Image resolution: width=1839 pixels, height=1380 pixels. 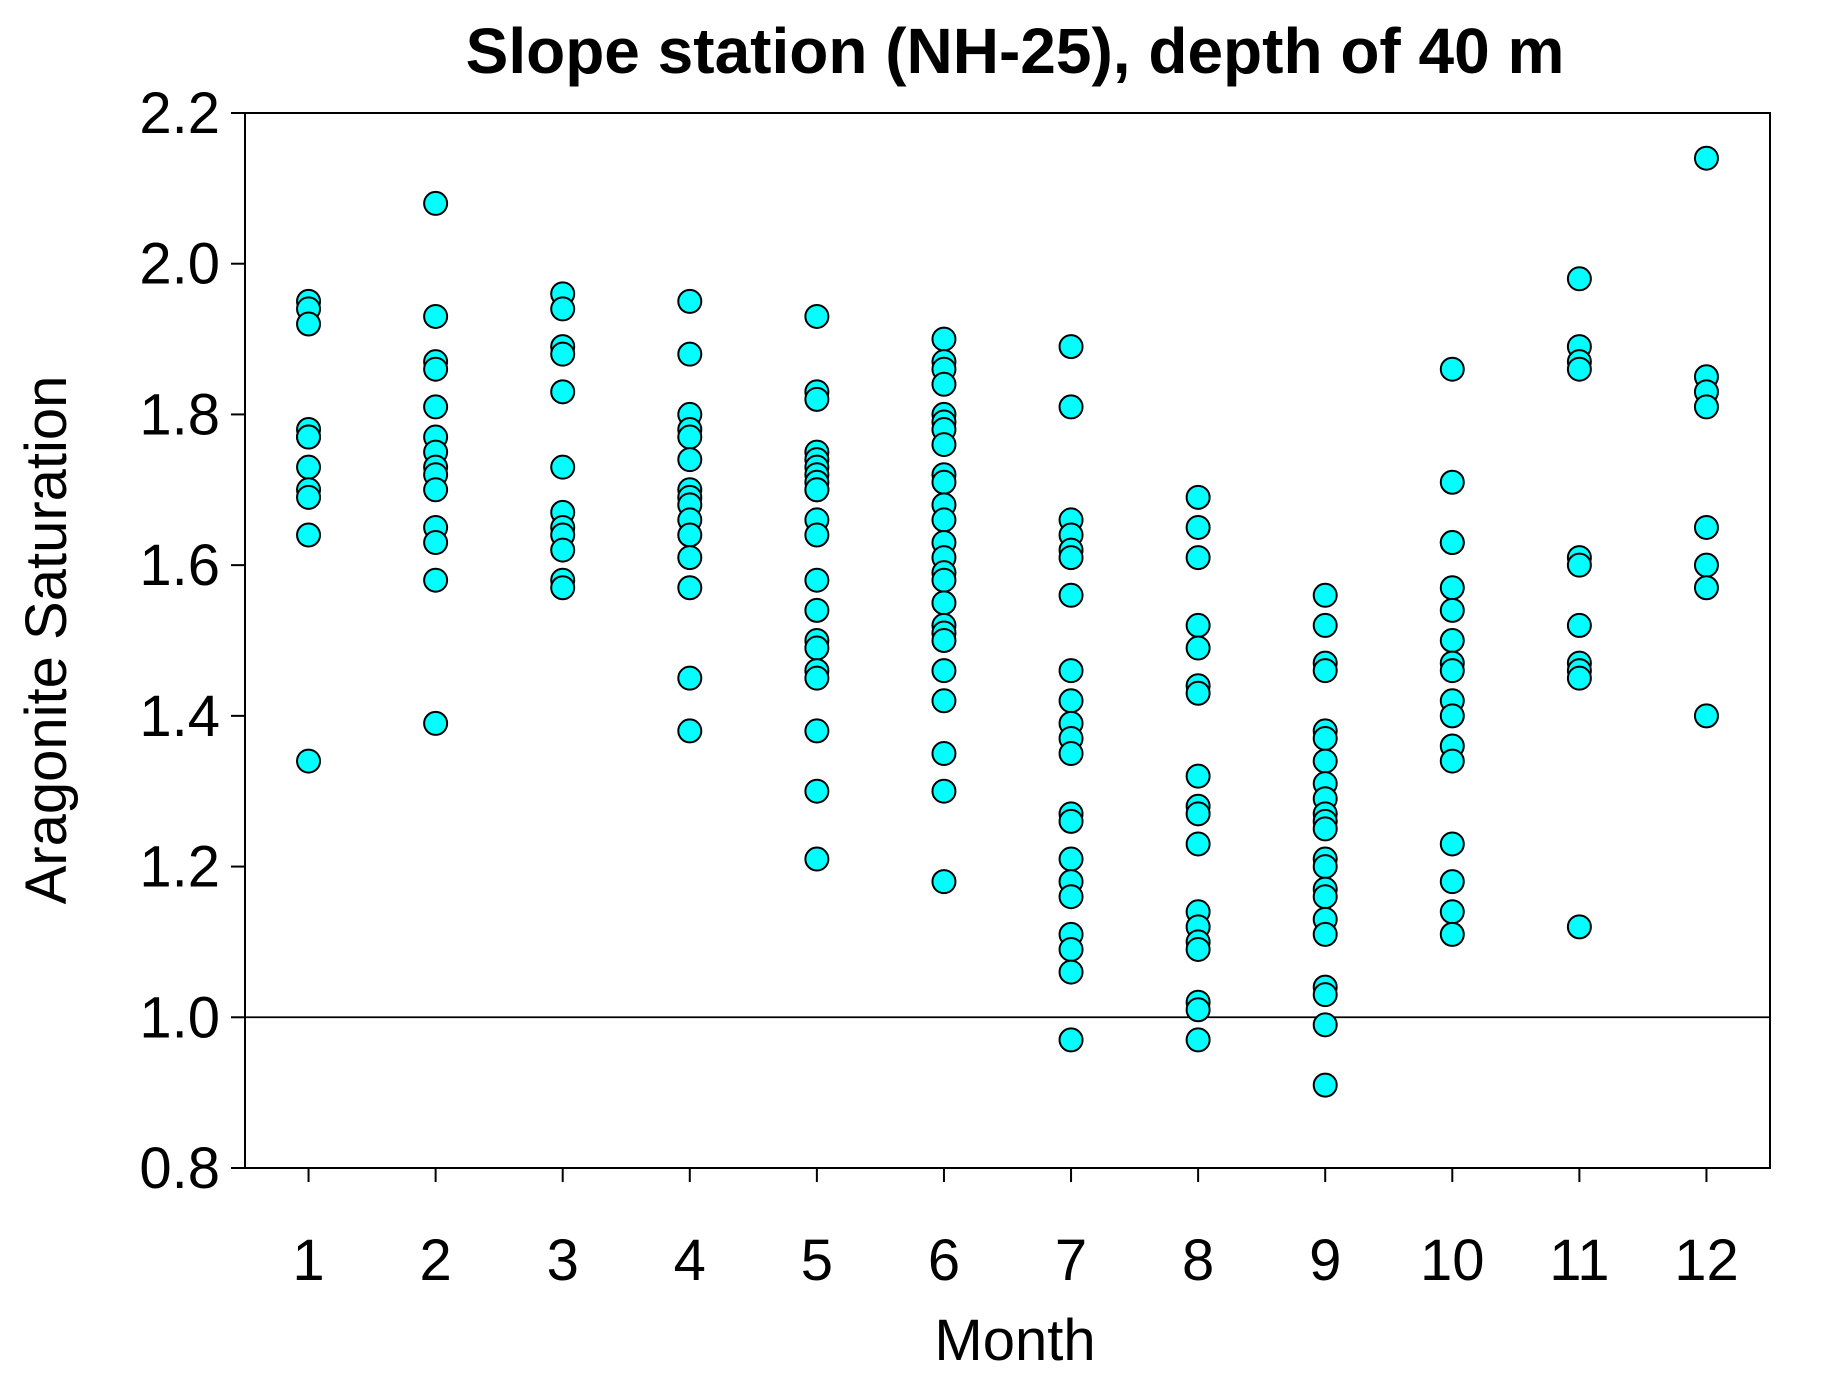 I want to click on x-tick-label: 4, so click(x=690, y=1260).